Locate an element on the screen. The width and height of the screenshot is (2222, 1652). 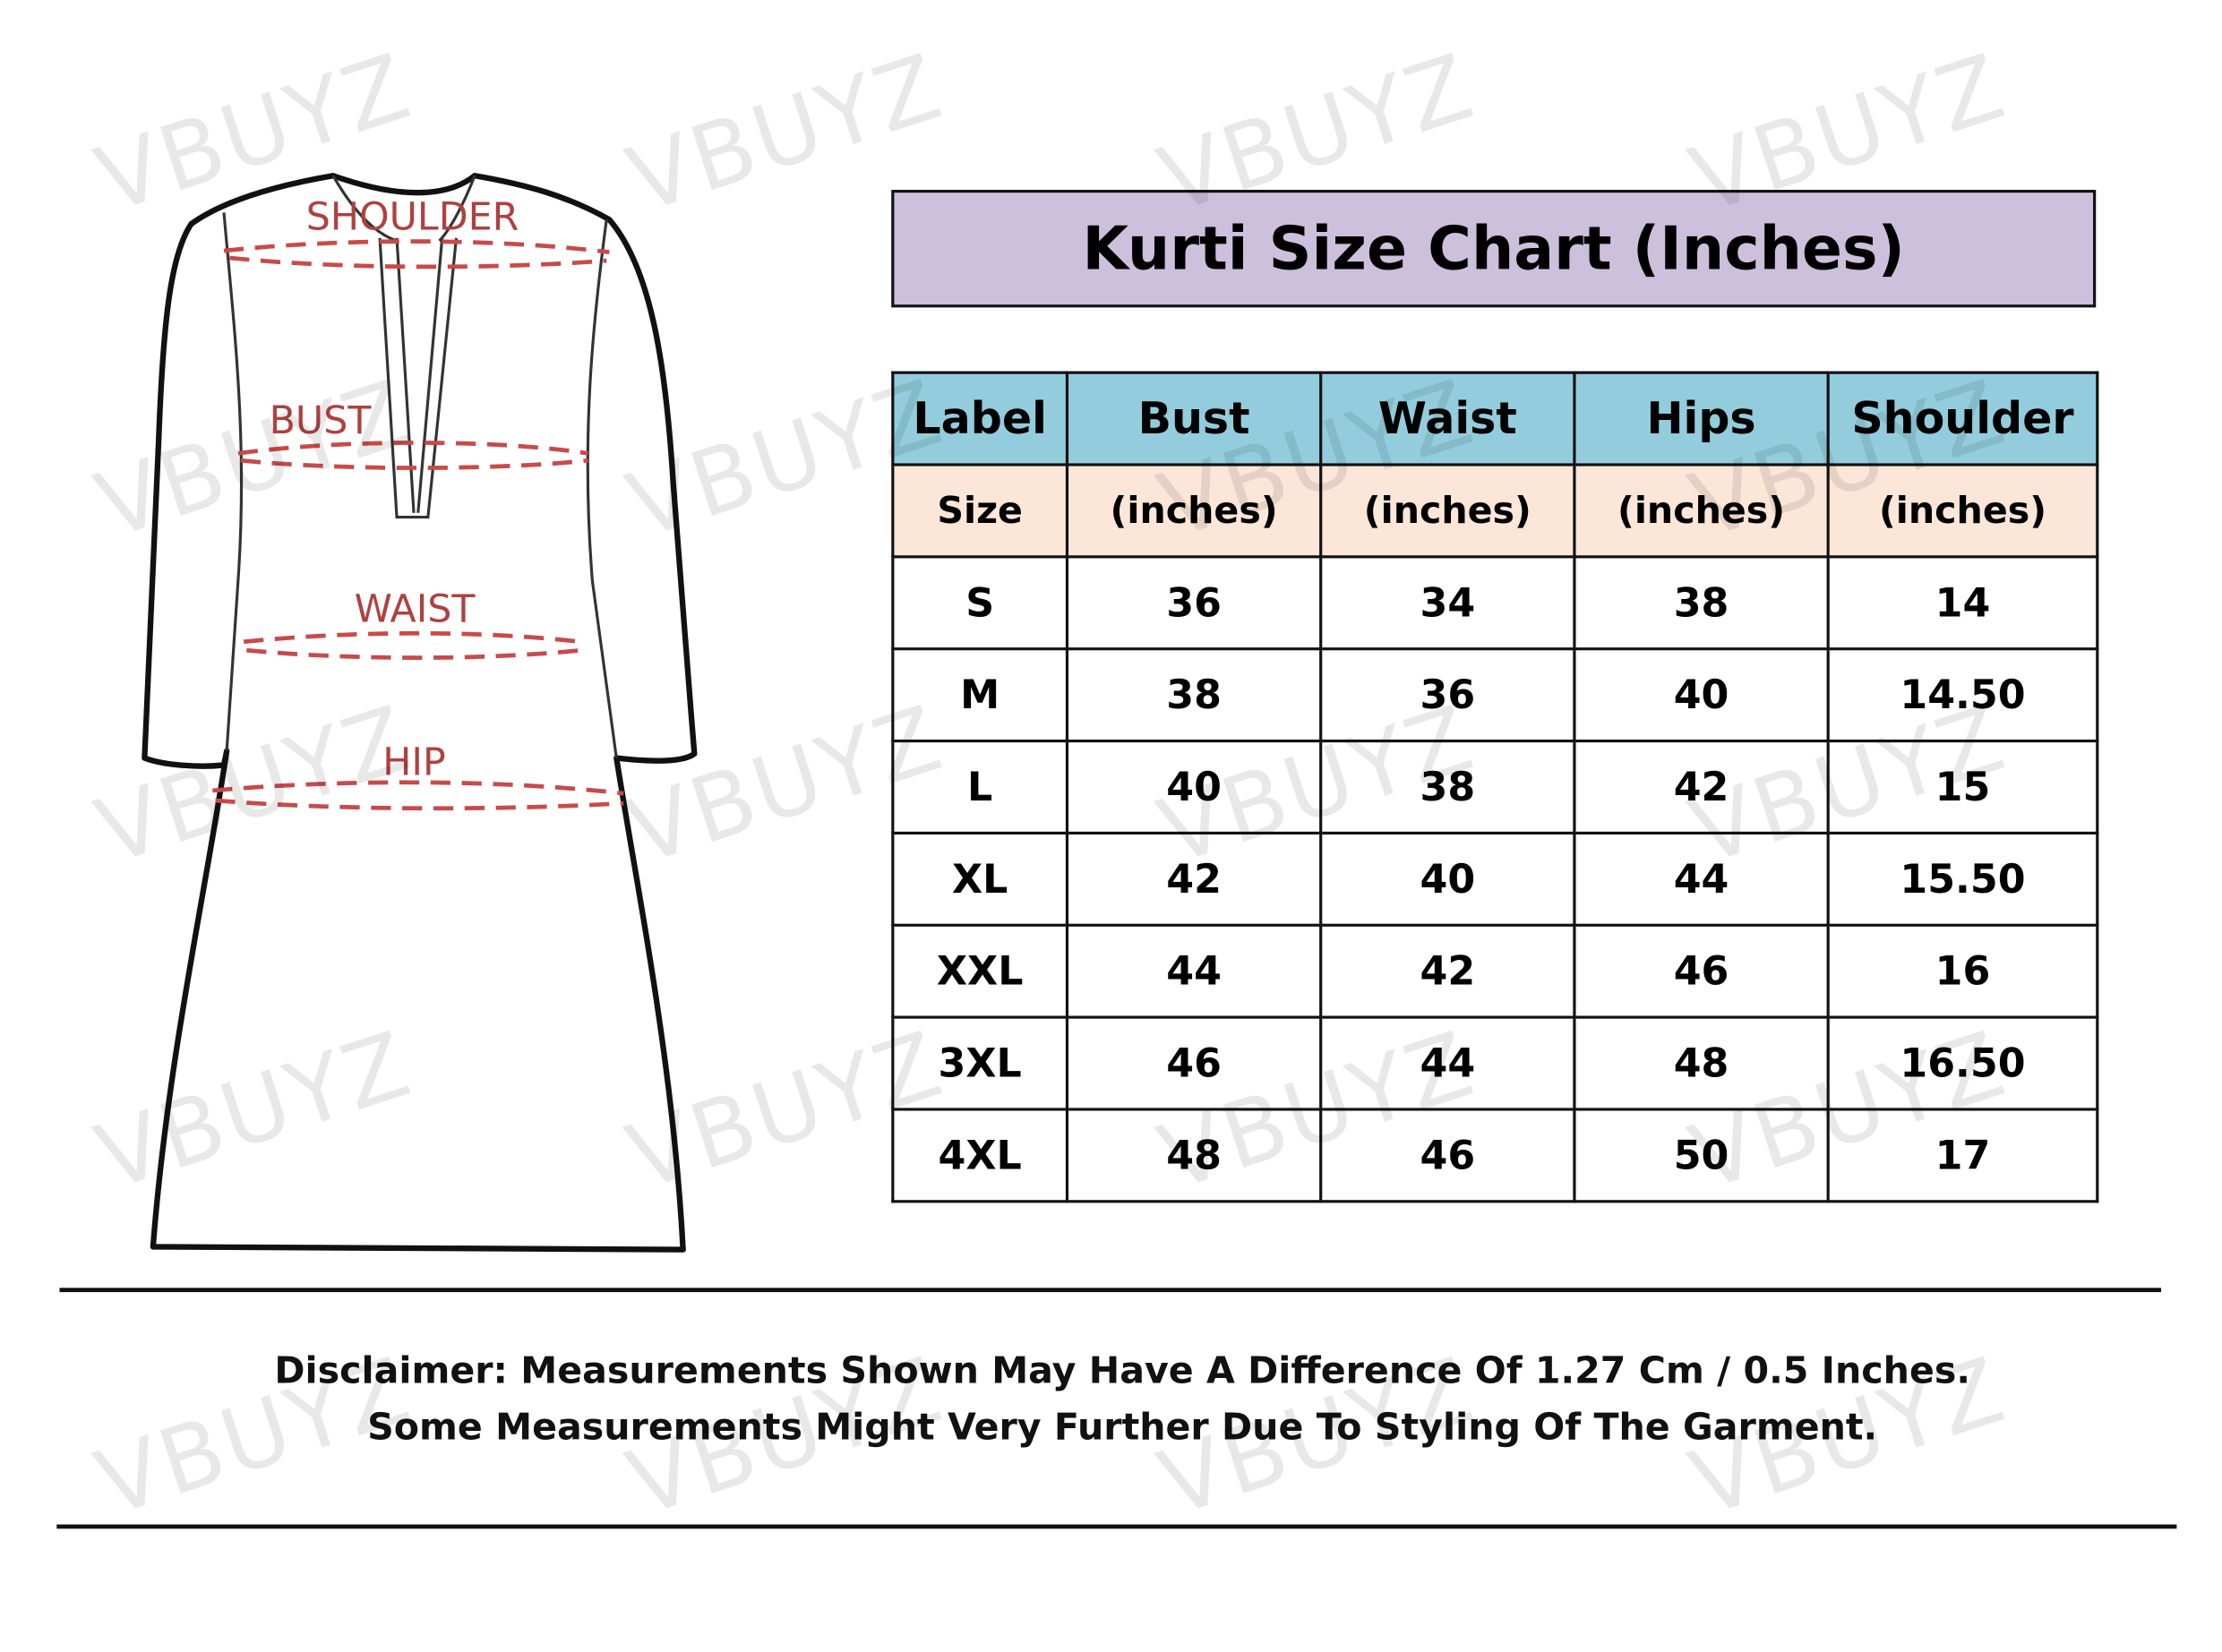
table-row: L 40 38 42 15 is located at coordinates (1495, 787).